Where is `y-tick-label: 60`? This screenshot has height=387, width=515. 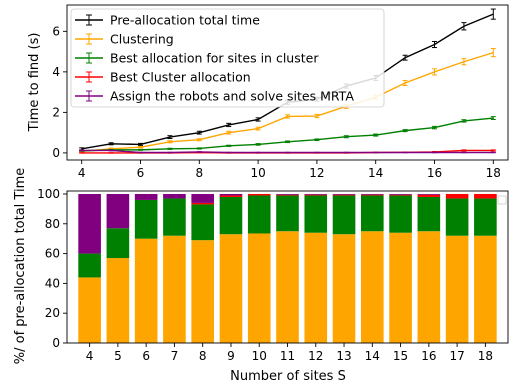 y-tick-label: 60 is located at coordinates (52, 254).